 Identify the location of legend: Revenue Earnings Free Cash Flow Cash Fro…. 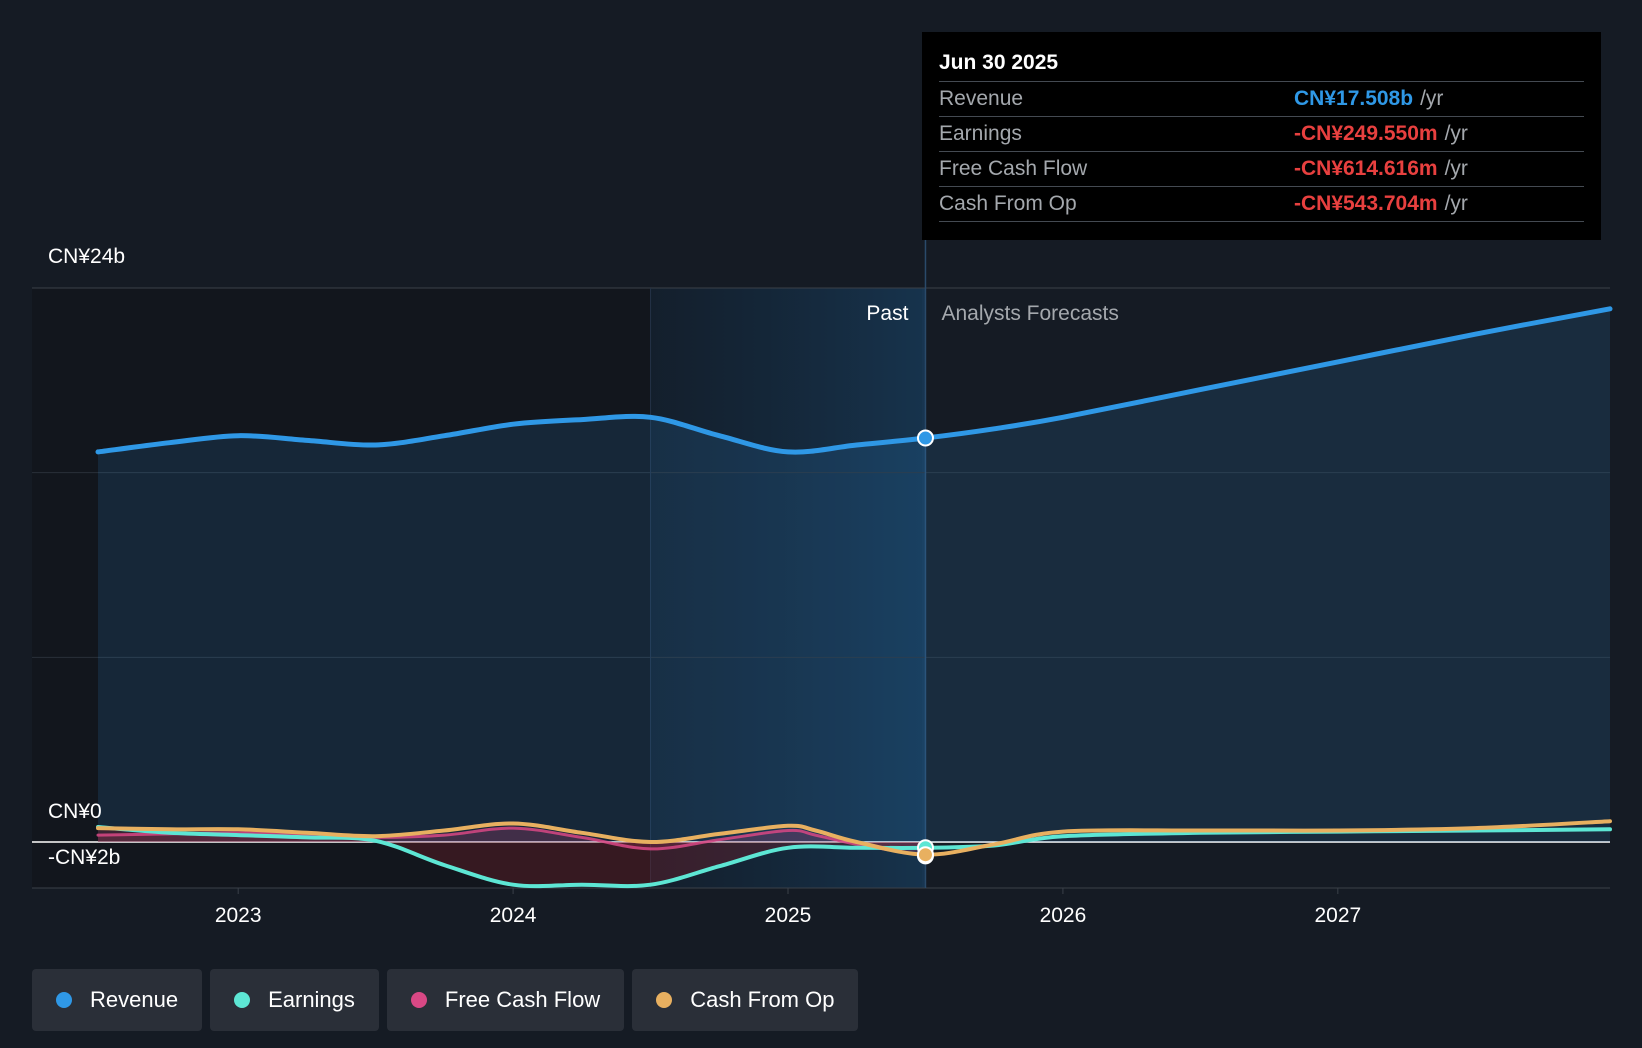
(445, 1000).